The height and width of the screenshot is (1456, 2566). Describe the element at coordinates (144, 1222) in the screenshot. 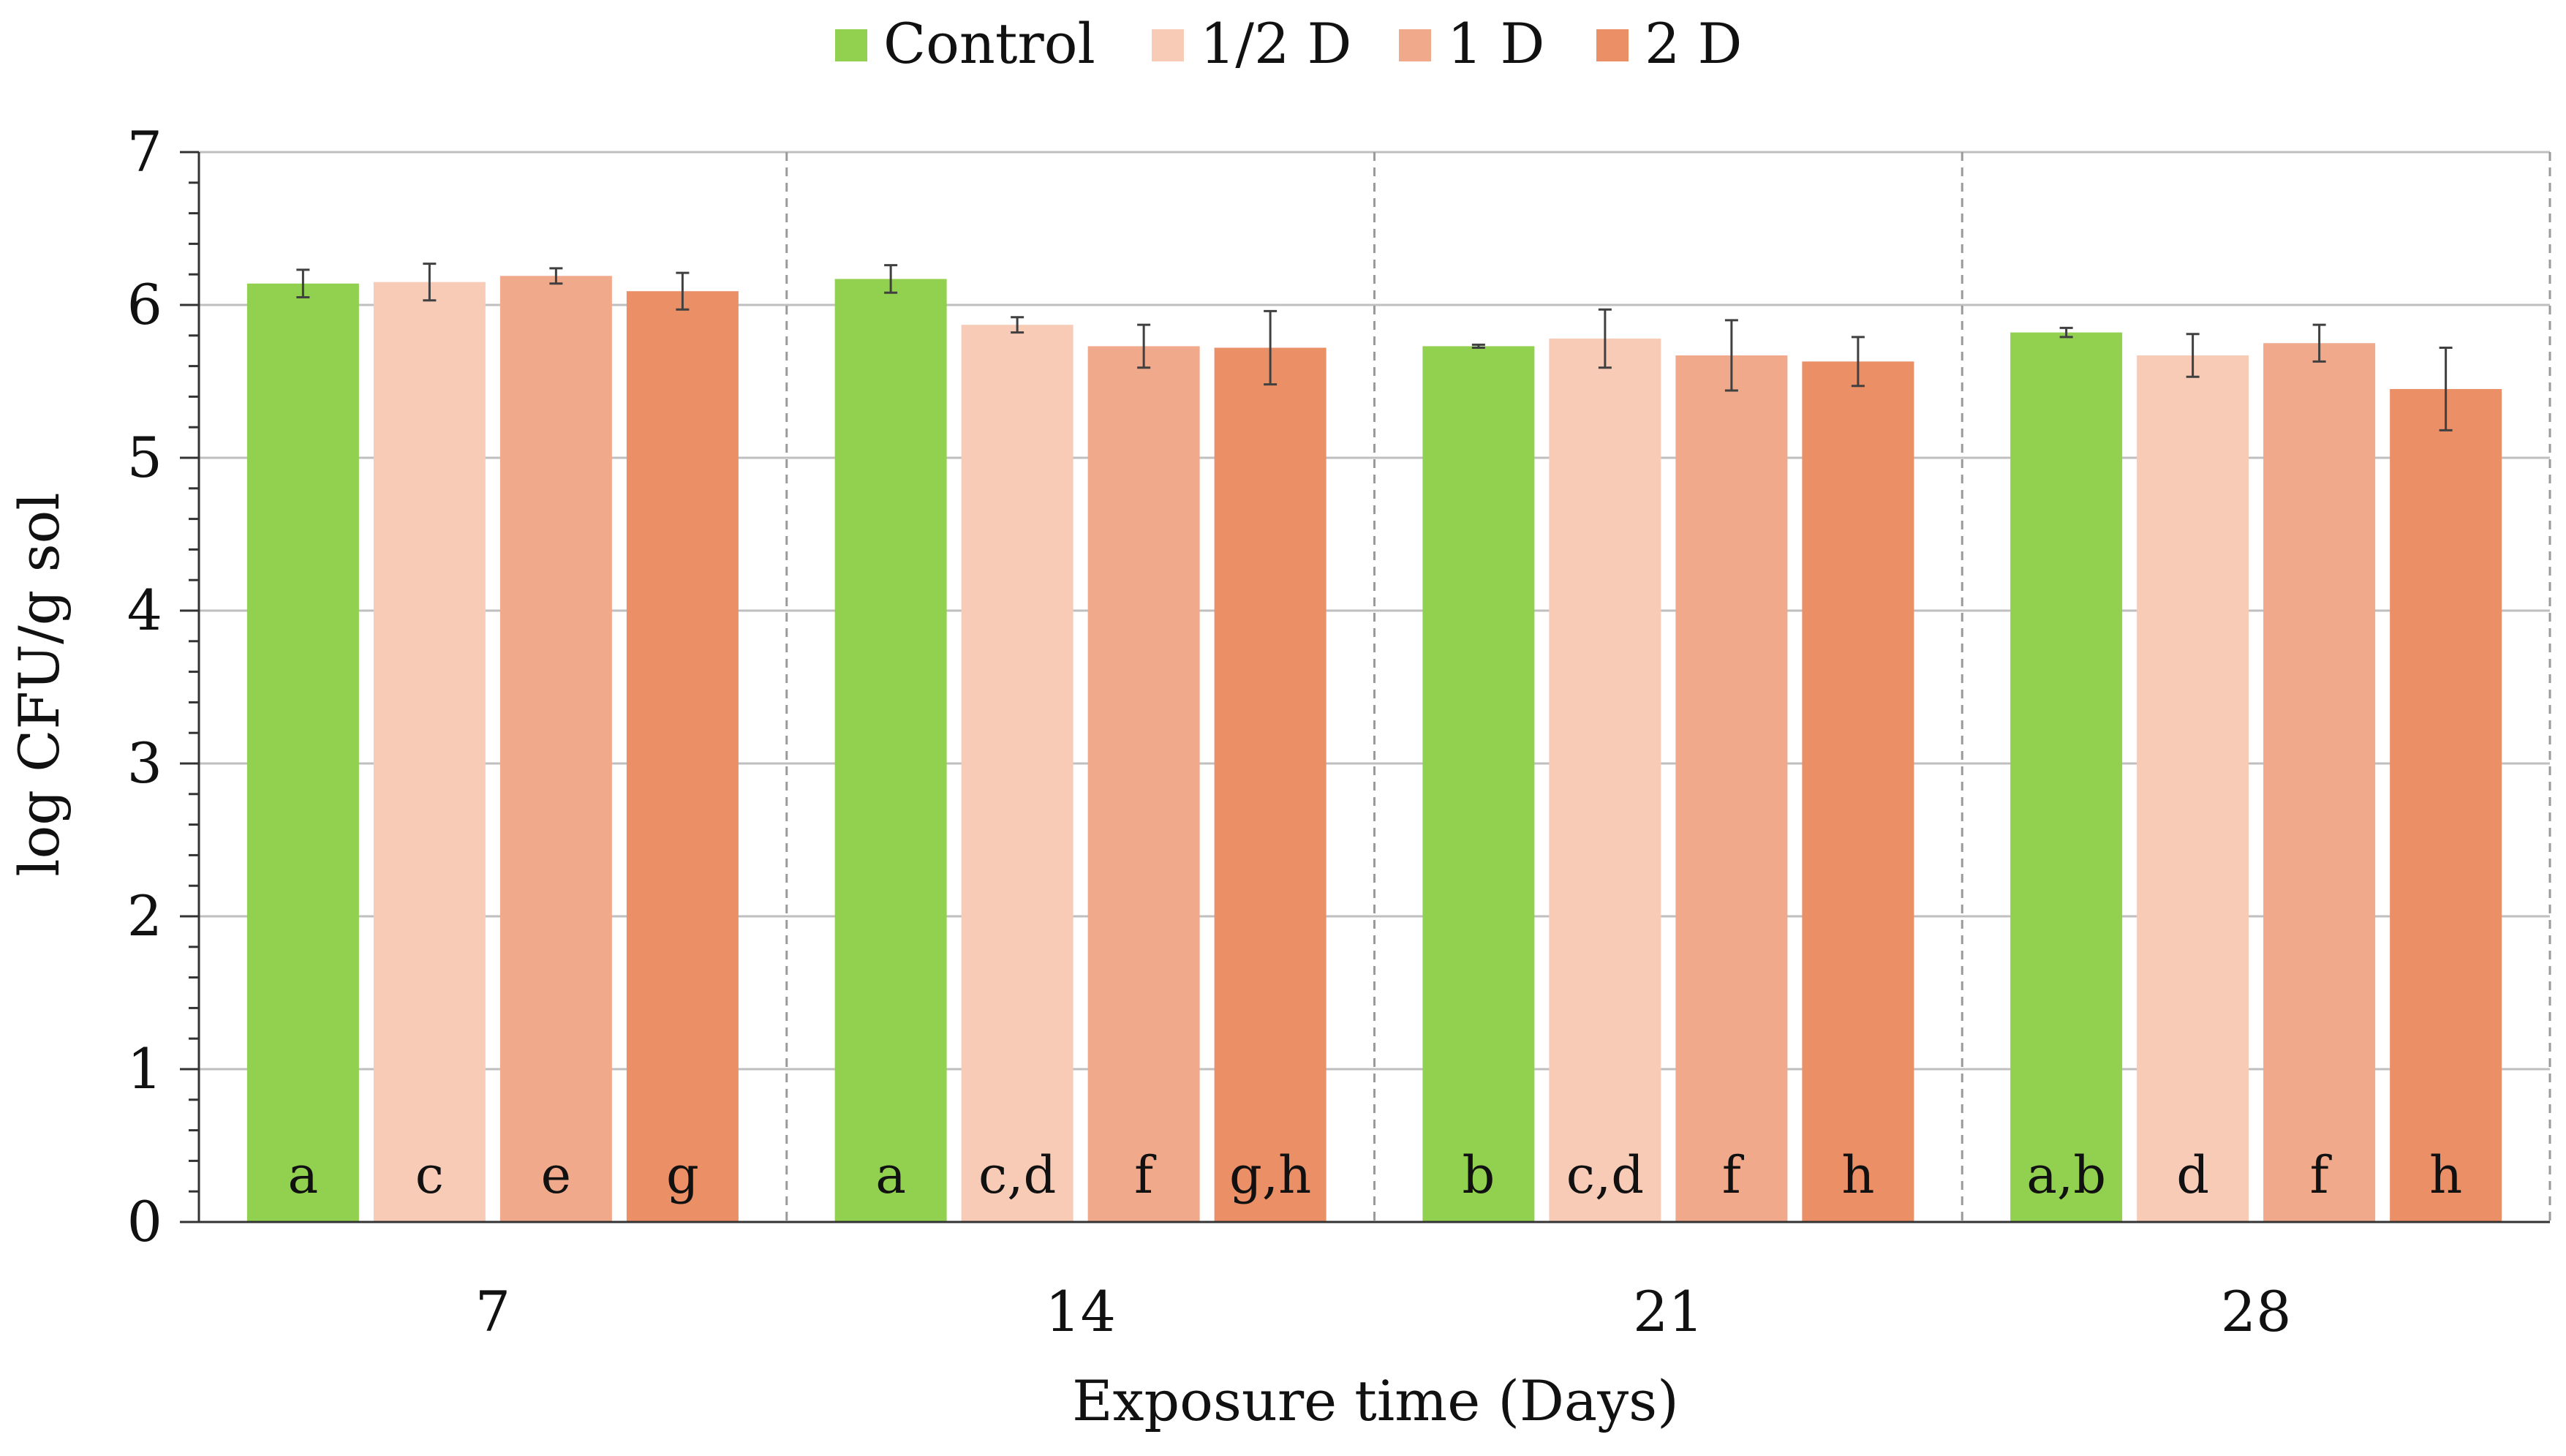

I see `y-tick-label: 0` at that location.